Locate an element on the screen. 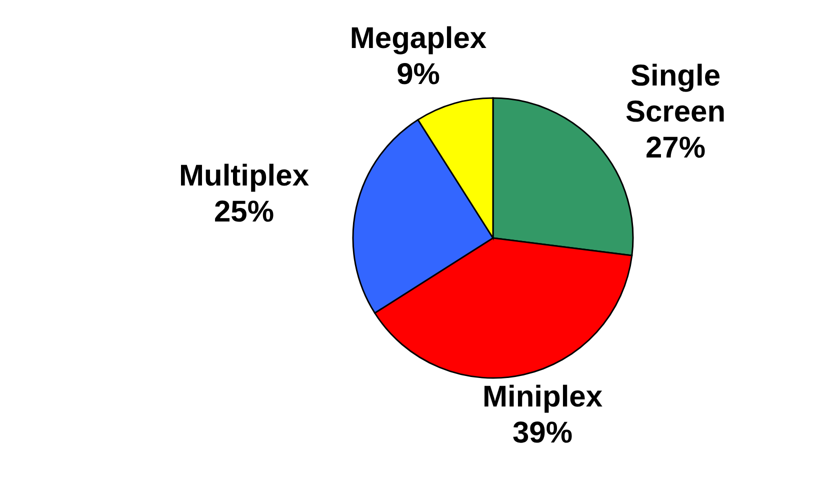 The width and height of the screenshot is (823, 490). slice-label: Miniplex is located at coordinates (542, 397).